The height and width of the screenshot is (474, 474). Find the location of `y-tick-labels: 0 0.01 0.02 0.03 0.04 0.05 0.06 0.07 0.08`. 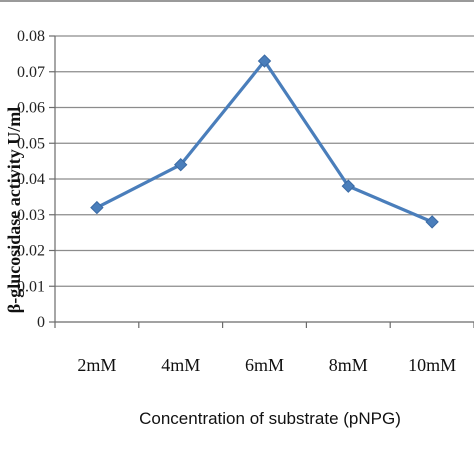

y-tick-labels: 0 0.01 0.02 0.03 0.04 0.05 0.06 0.07 0.08 is located at coordinates (31, 179).